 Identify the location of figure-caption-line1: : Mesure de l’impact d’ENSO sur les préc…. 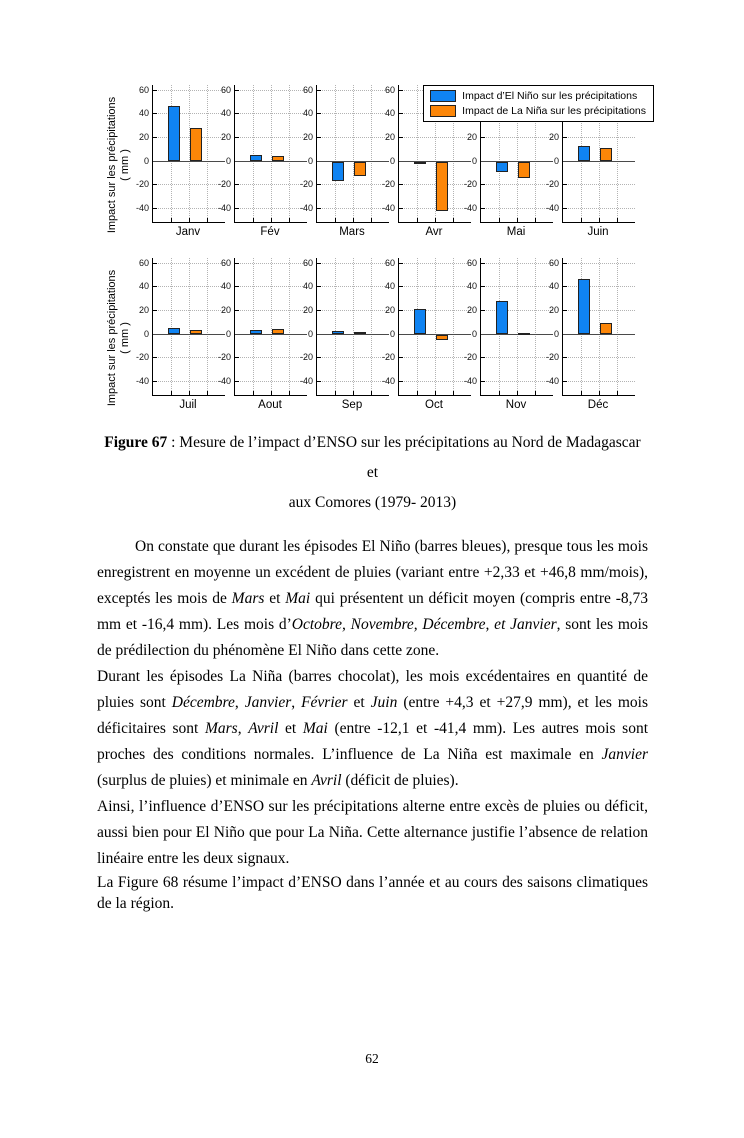
(404, 457).